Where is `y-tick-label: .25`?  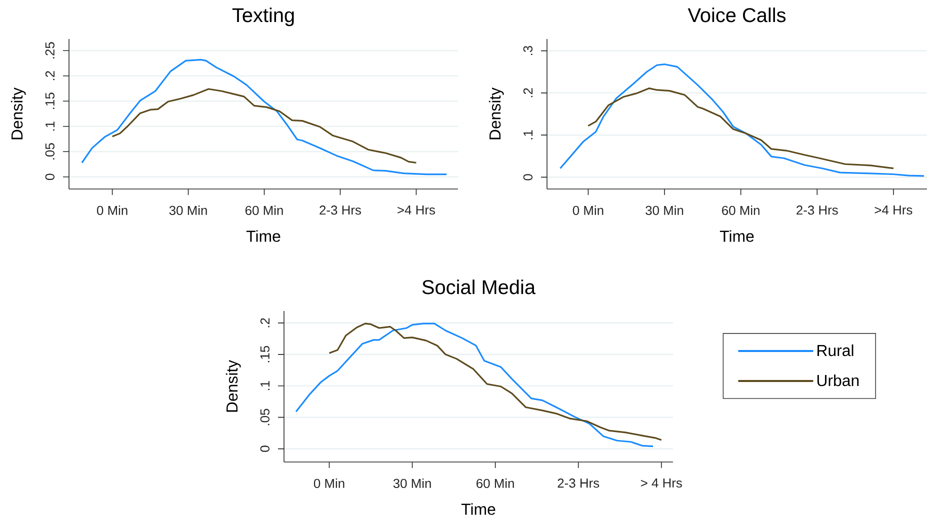
y-tick-label: .25 is located at coordinates (49, 50).